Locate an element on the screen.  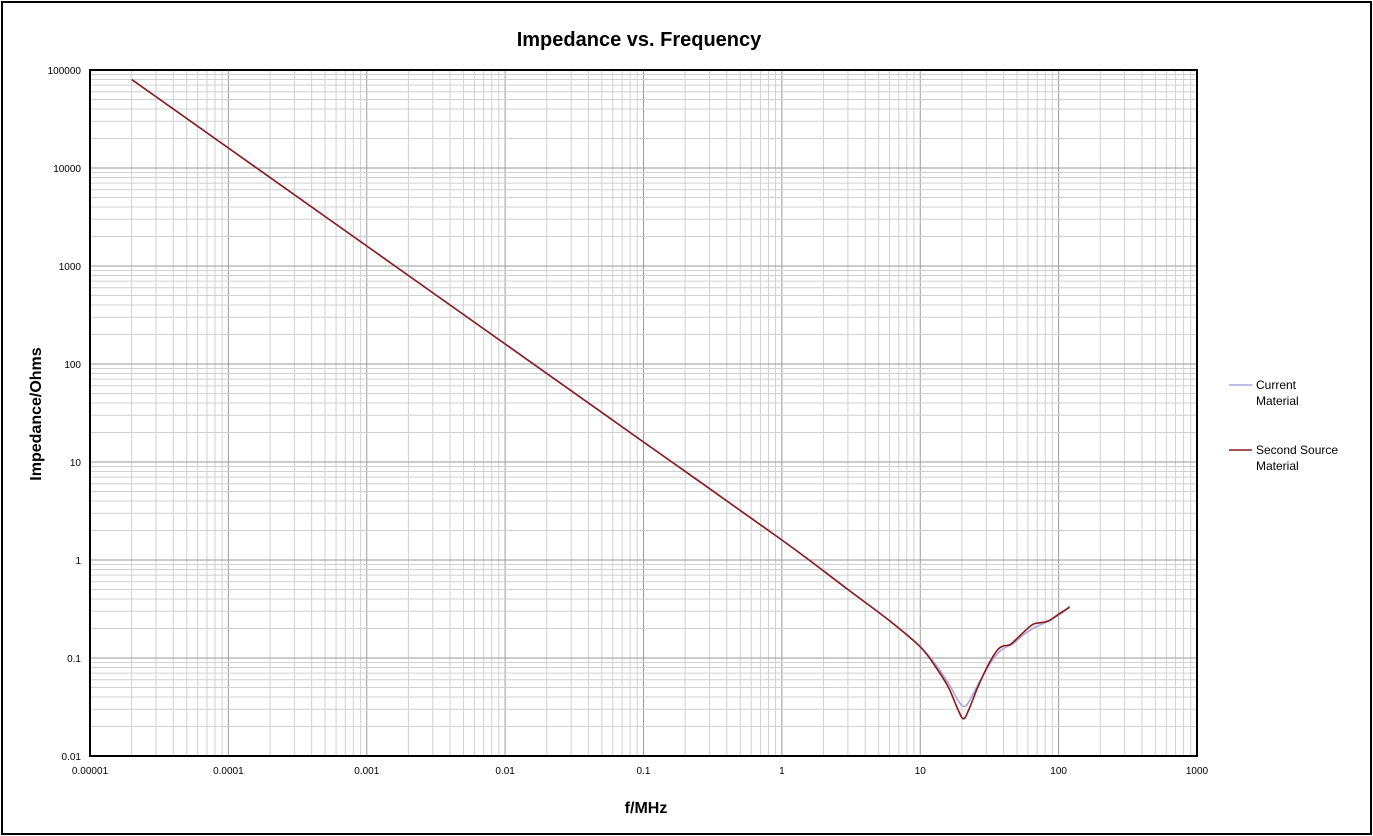
x-tick-label: 0.001 is located at coordinates (366, 771).